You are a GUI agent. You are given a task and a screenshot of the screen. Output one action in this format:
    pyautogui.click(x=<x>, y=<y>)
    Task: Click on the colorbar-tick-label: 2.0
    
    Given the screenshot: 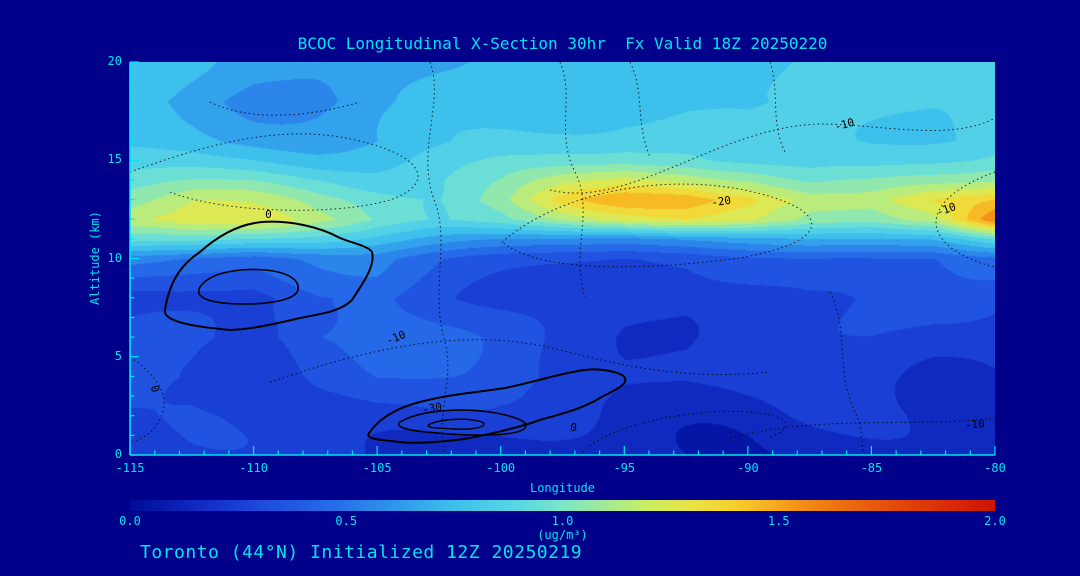 What is the action you would take?
    pyautogui.click(x=995, y=521)
    